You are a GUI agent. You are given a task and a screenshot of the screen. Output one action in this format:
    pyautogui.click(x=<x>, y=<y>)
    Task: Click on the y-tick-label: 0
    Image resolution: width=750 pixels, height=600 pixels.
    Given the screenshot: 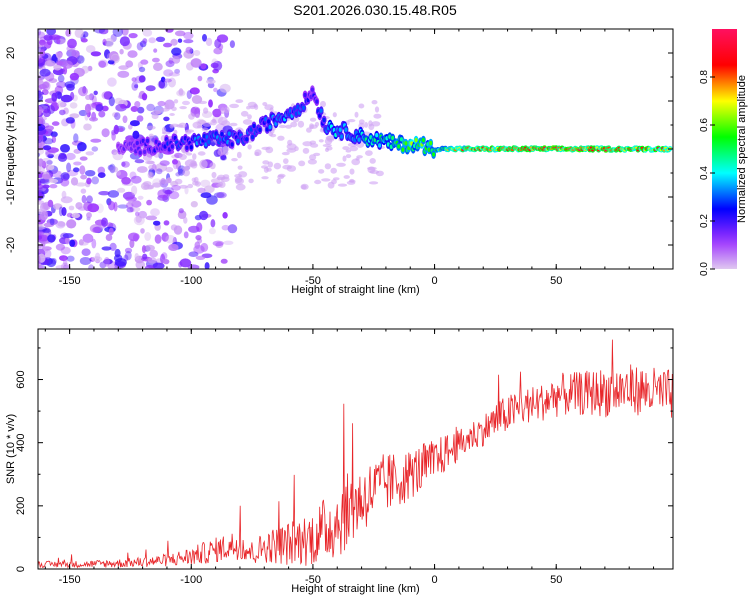 What is the action you would take?
    pyautogui.click(x=21, y=569)
    